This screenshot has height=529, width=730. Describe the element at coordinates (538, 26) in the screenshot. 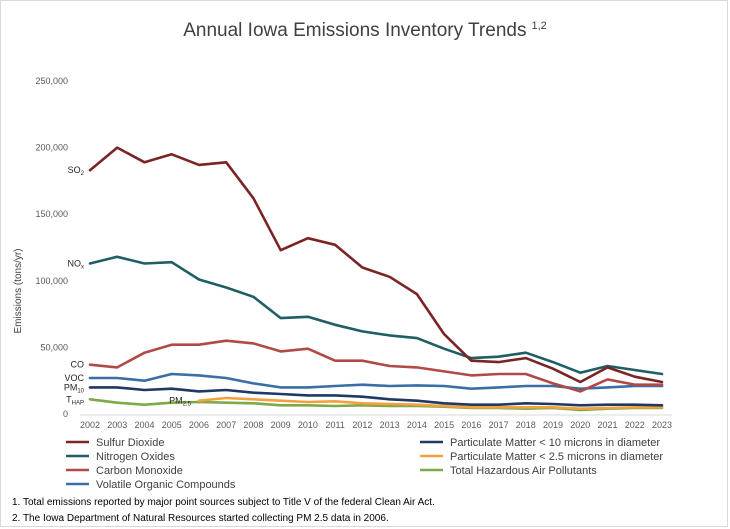

I see `chart-title-superscript: 1,2` at that location.